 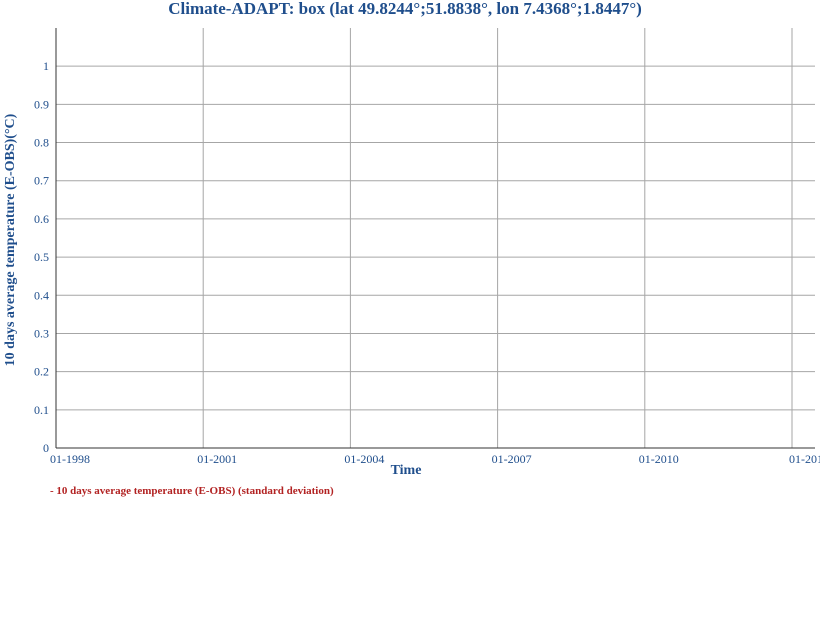 I want to click on y-tick-label: 1, so click(x=46, y=66).